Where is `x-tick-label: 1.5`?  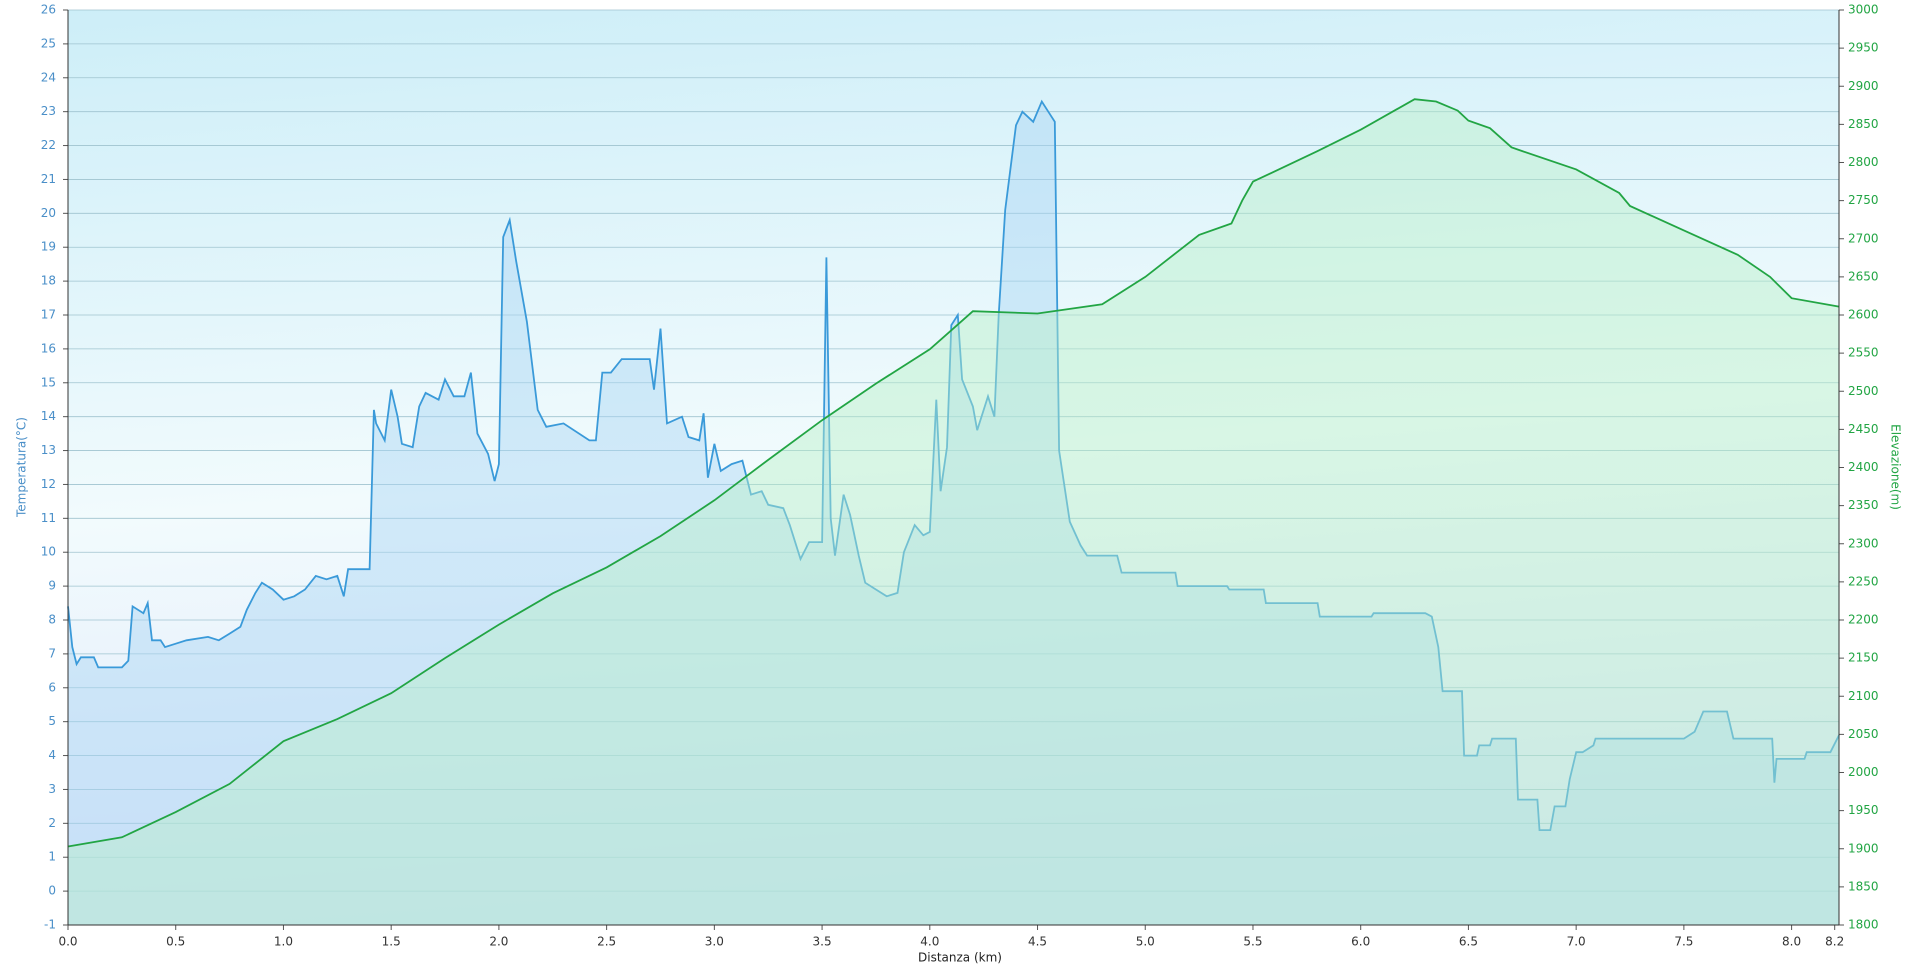 x-tick-label: 1.5 is located at coordinates (391, 942).